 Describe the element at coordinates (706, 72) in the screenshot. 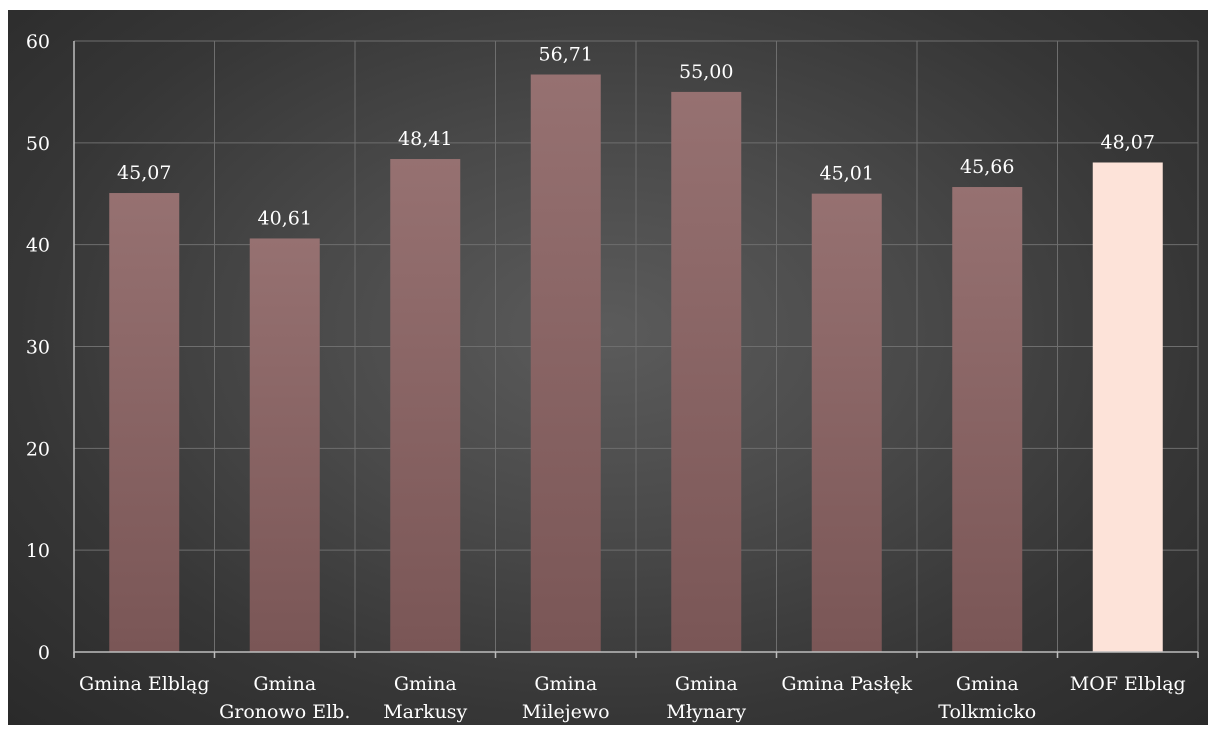

I see `data-label: 55,00` at that location.